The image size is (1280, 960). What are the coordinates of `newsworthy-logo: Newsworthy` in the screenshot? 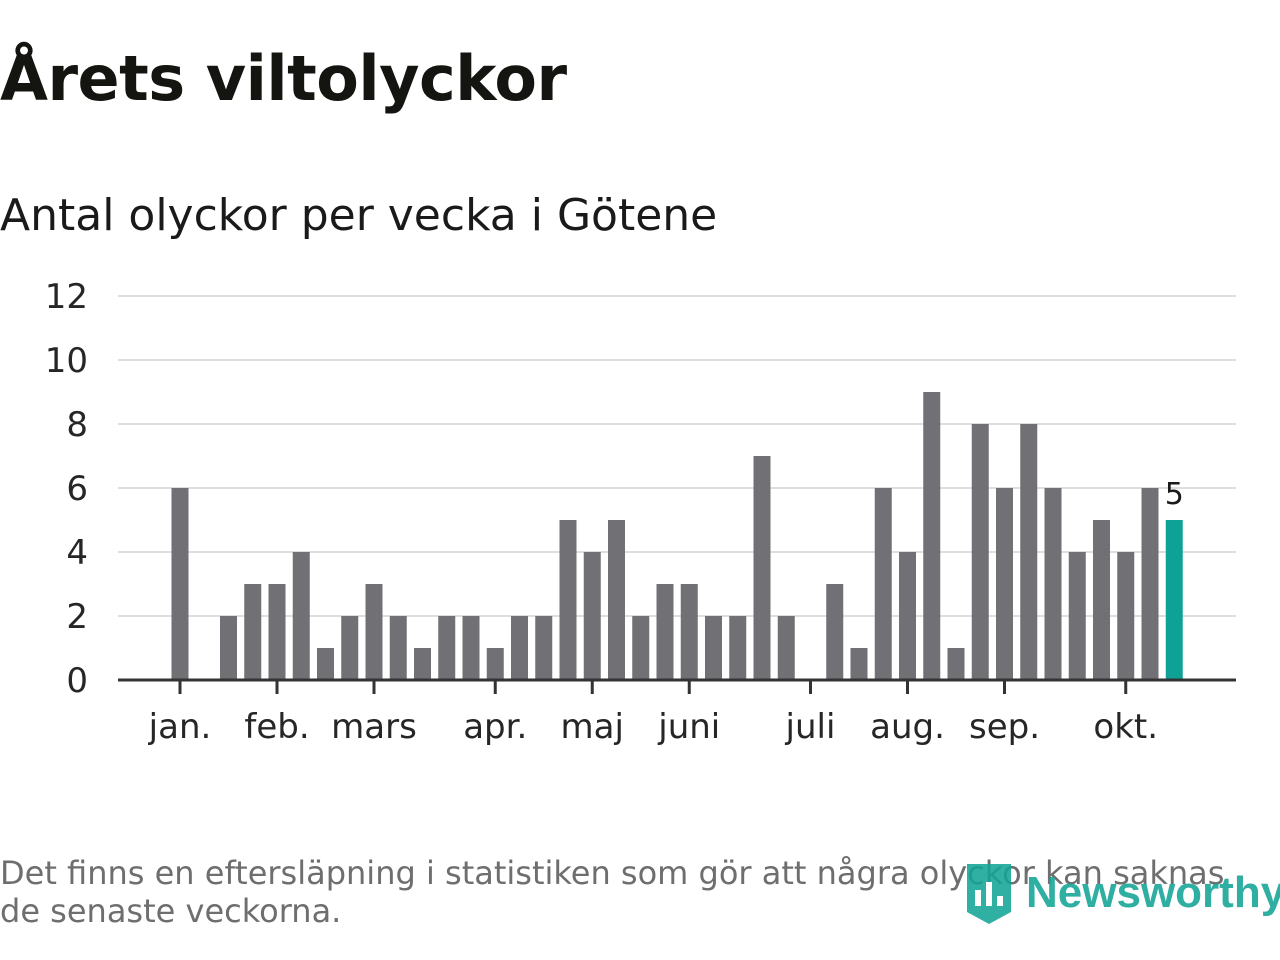 It's located at (1122, 893).